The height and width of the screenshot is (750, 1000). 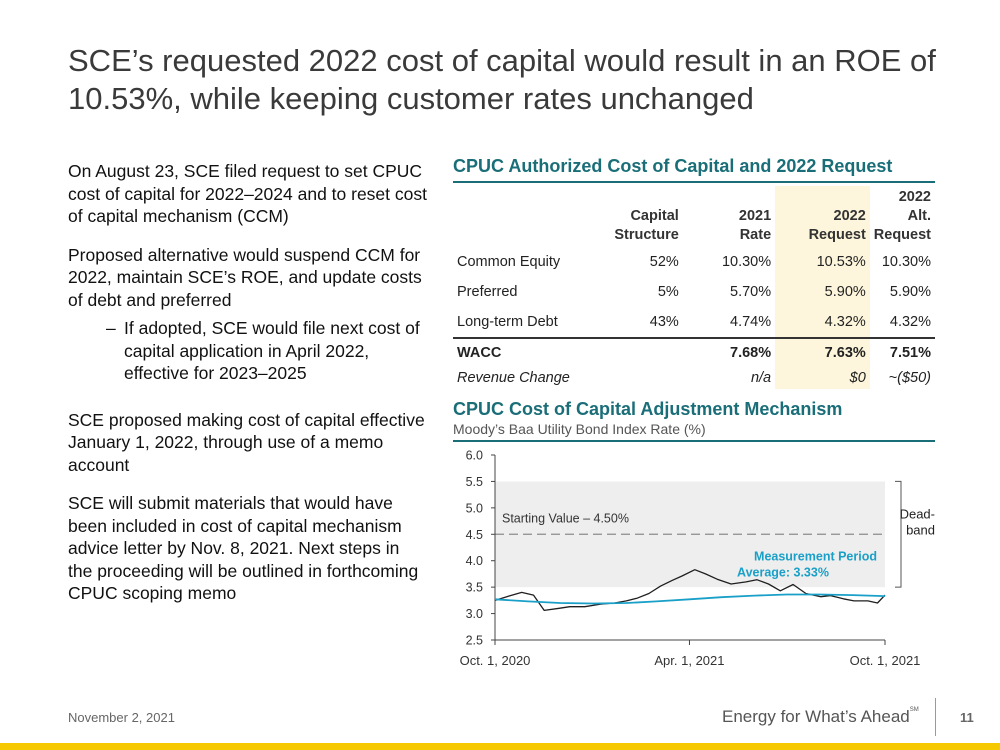 I want to click on x-tick-label: Apr. 1, 2021, so click(x=689, y=660).